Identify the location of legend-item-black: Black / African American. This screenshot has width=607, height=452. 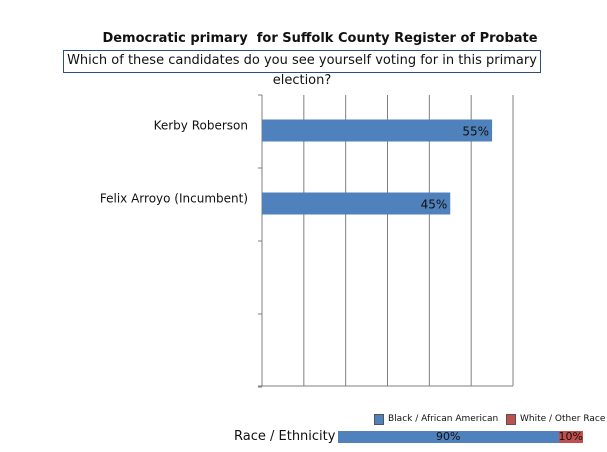
(436, 419).